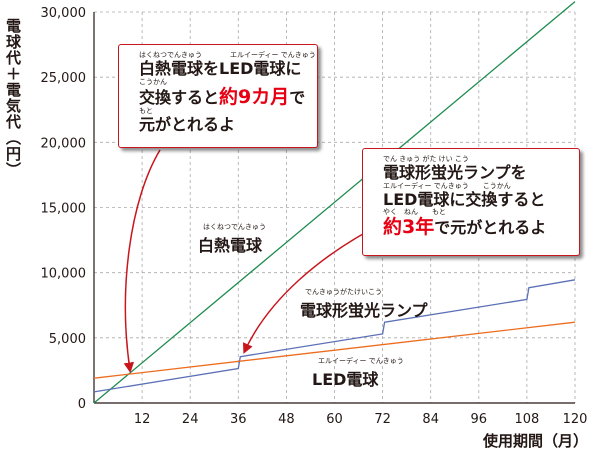 The width and height of the screenshot is (600, 462). What do you see at coordinates (447, 185) in the screenshot?
I see `callout-ruby: エルイーディー でんきゅう こうかん` at bounding box center [447, 185].